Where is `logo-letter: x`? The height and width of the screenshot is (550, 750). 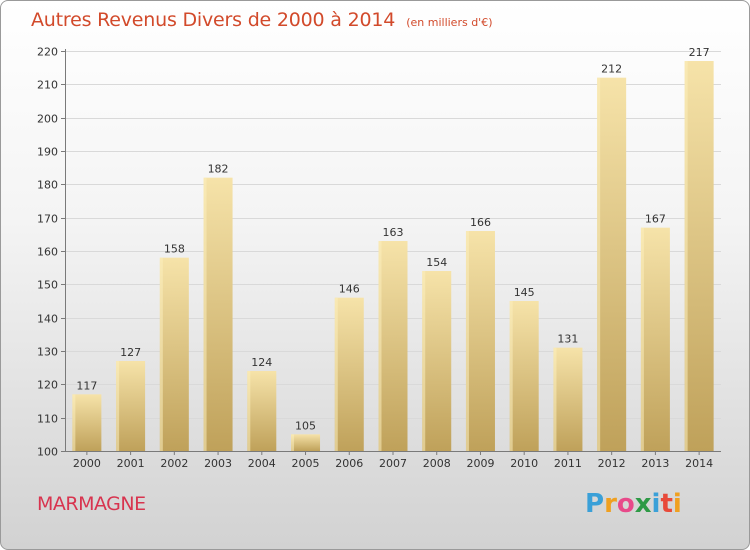
logo-letter: x is located at coordinates (643, 504).